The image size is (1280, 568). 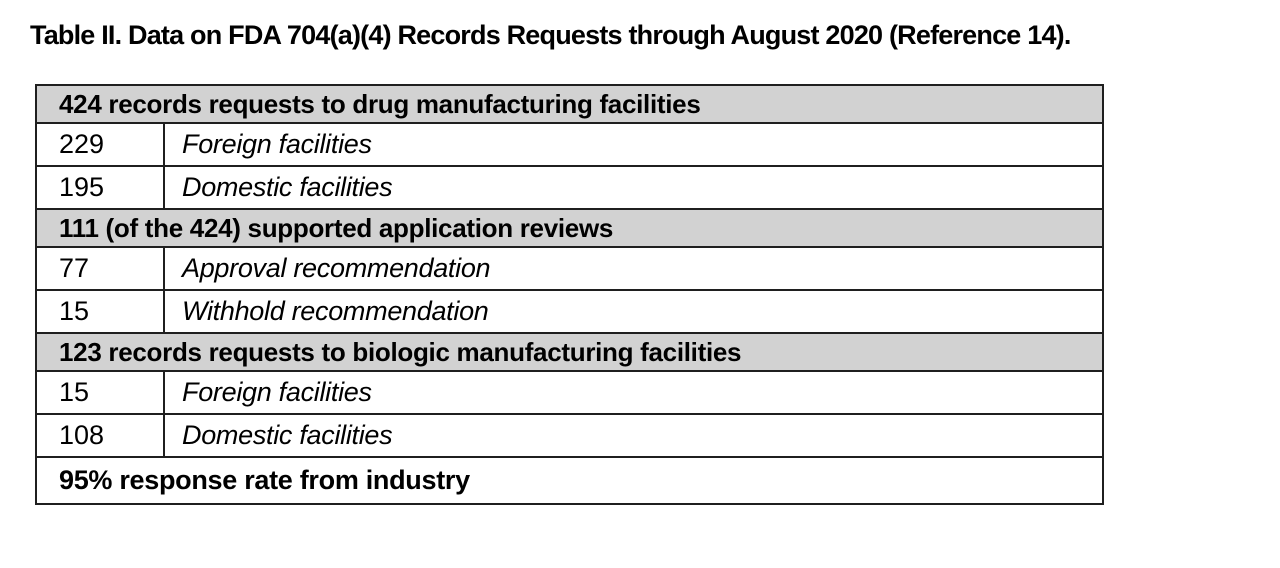 What do you see at coordinates (569, 188) in the screenshot?
I see `table-row: 195 Domestic facilities` at bounding box center [569, 188].